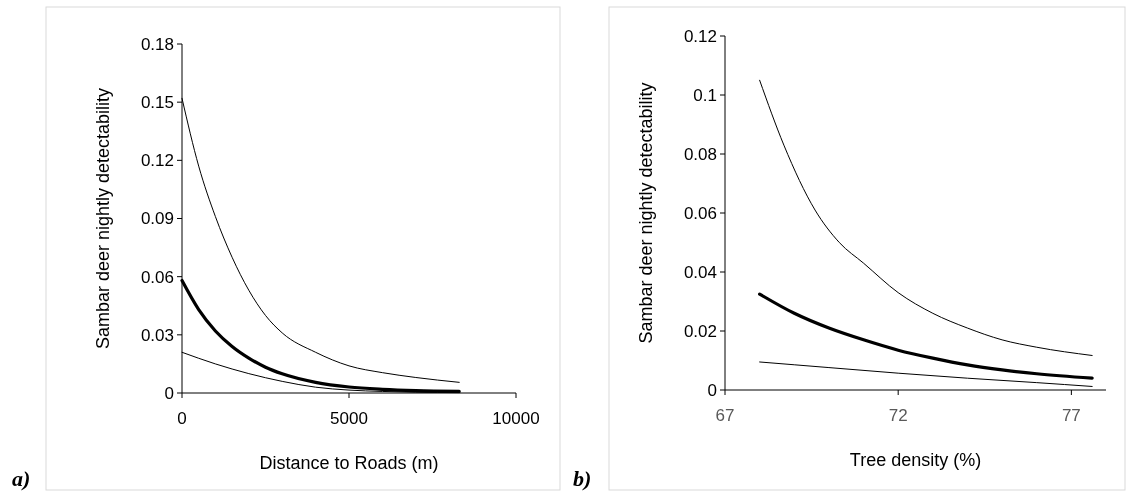 This screenshot has height=497, width=1130. What do you see at coordinates (700, 331) in the screenshot?
I see `y-tick-label: 0.02` at bounding box center [700, 331].